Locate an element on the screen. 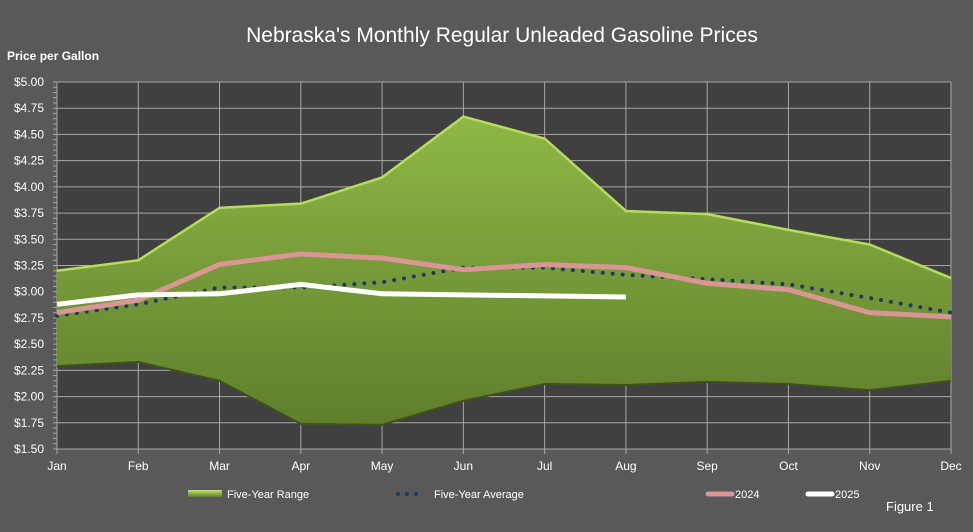 Image resolution: width=973 pixels, height=532 pixels. y-tick-label: $3.75 is located at coordinates (29, 213).